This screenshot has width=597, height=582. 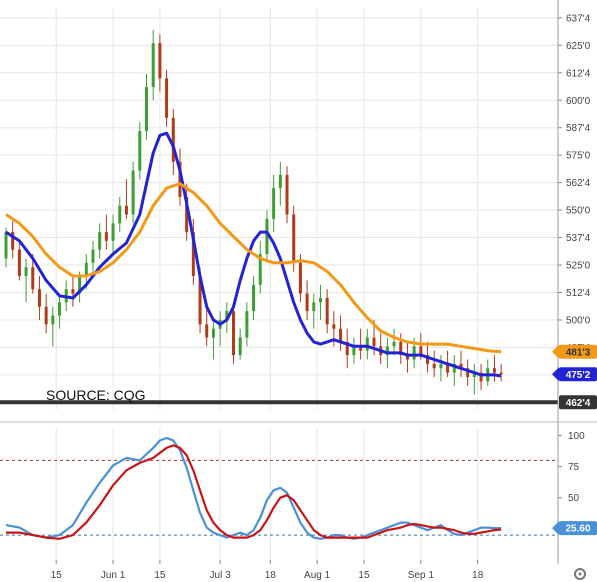 What do you see at coordinates (555, 351) in the screenshot?
I see `moving-average-badge-pointer` at bounding box center [555, 351].